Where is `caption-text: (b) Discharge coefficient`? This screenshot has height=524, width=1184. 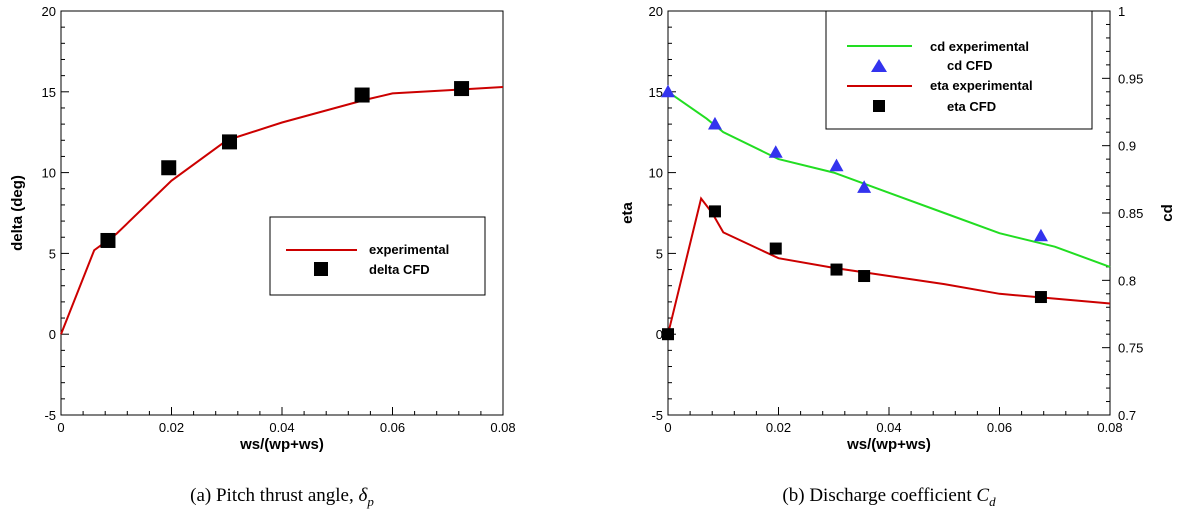
caption-text: (b) Discharge coefficient is located at coordinates (879, 495).